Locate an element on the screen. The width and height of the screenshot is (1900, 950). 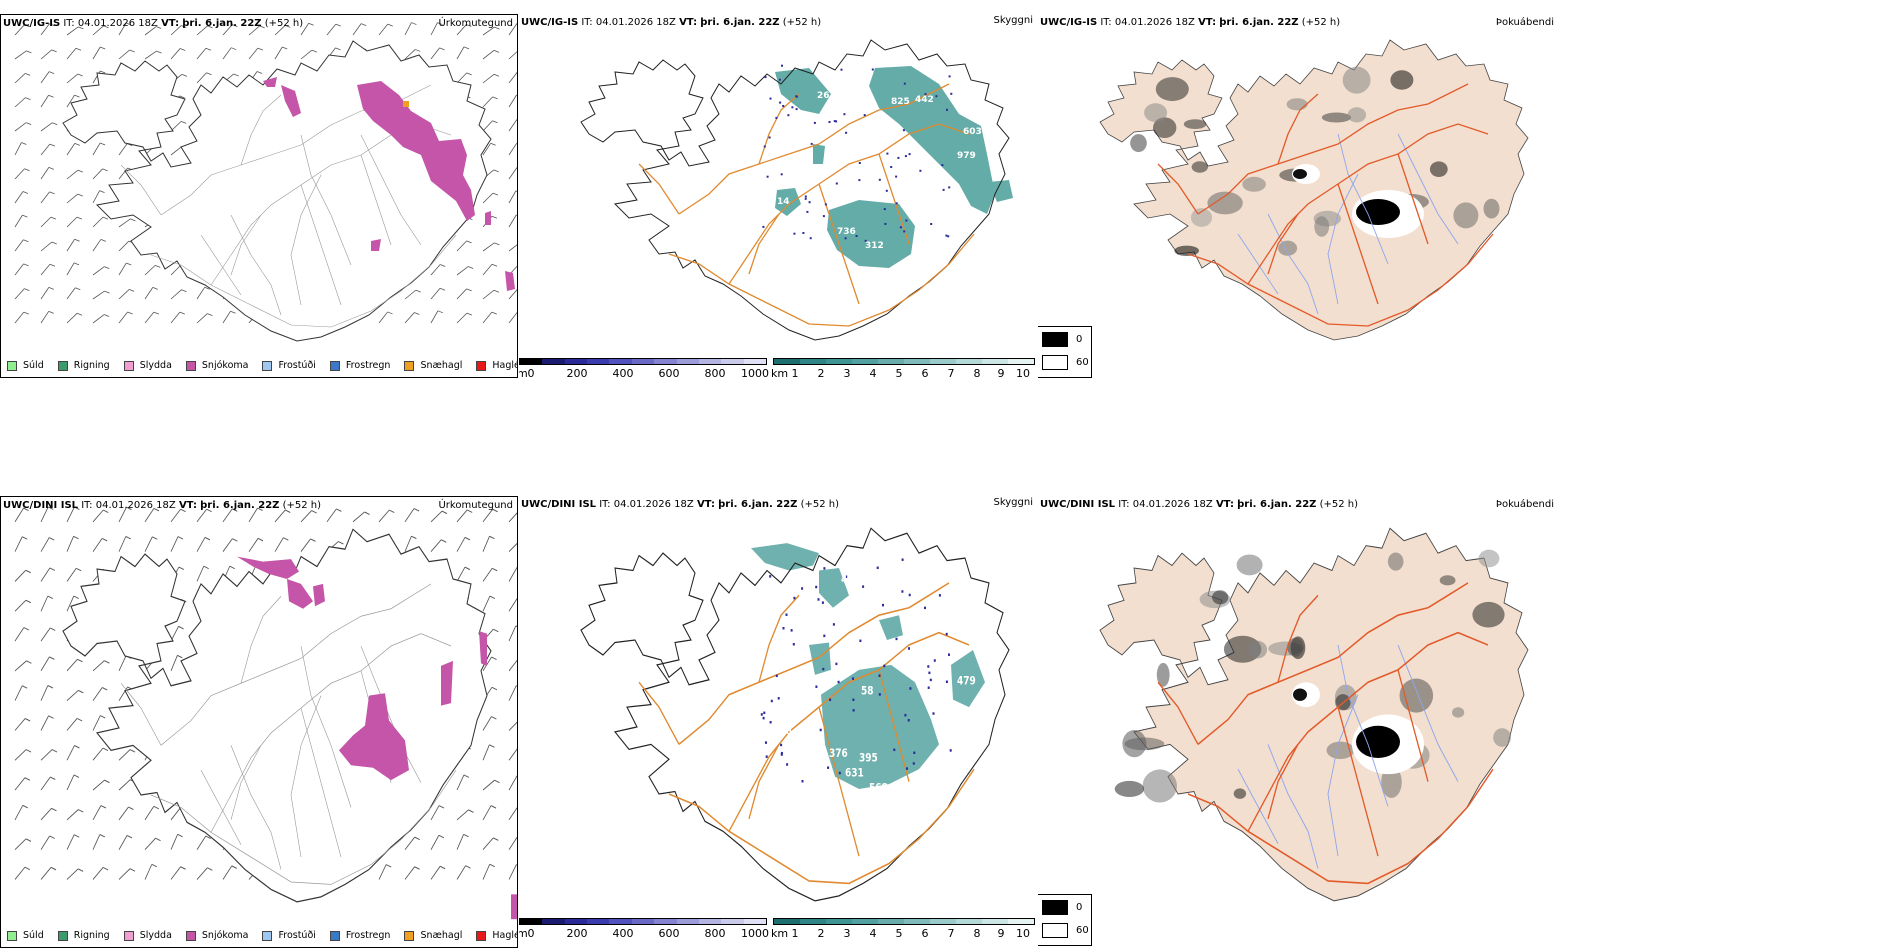
iceland-landmass is located at coordinates (1314, 714).